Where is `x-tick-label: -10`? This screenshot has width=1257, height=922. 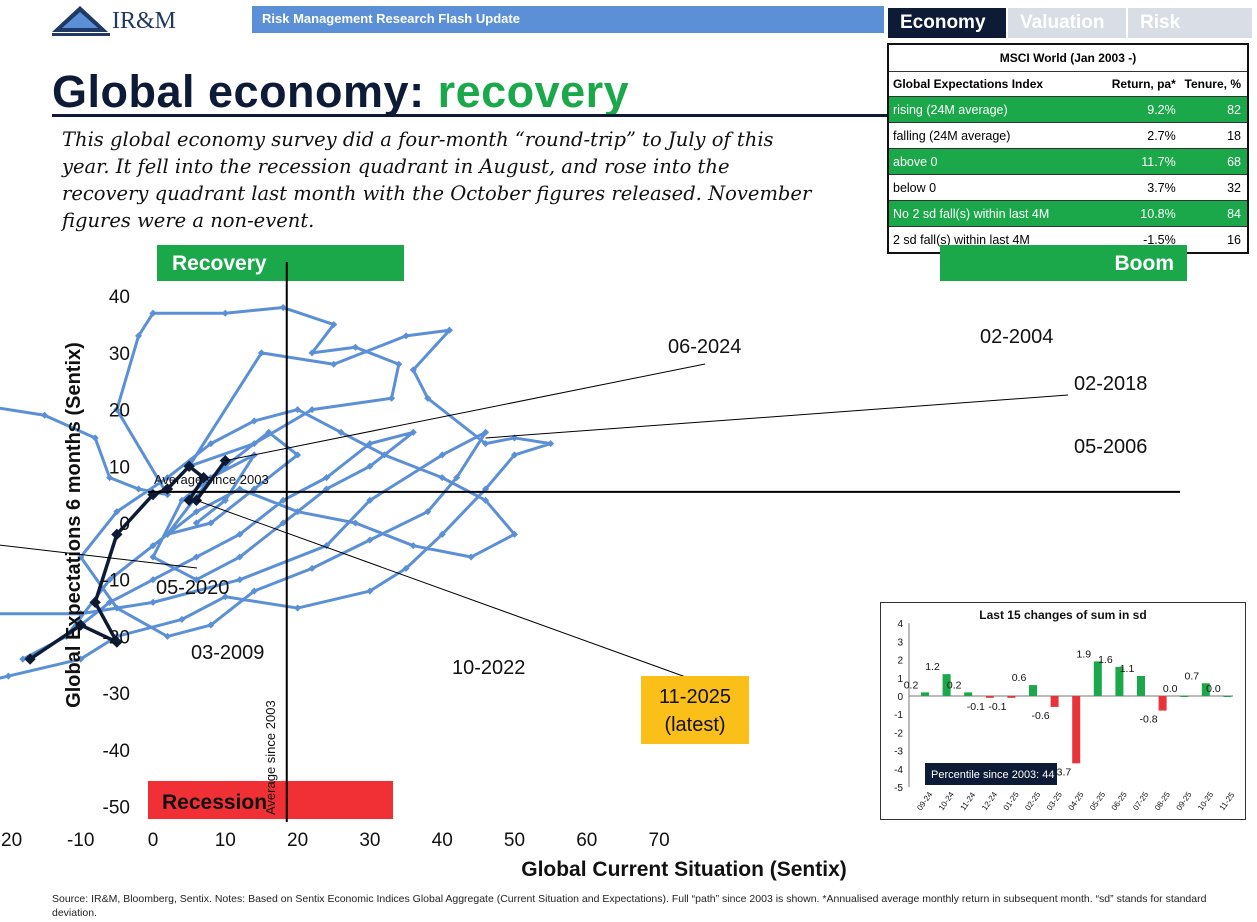 x-tick-label: -10 is located at coordinates (80, 840).